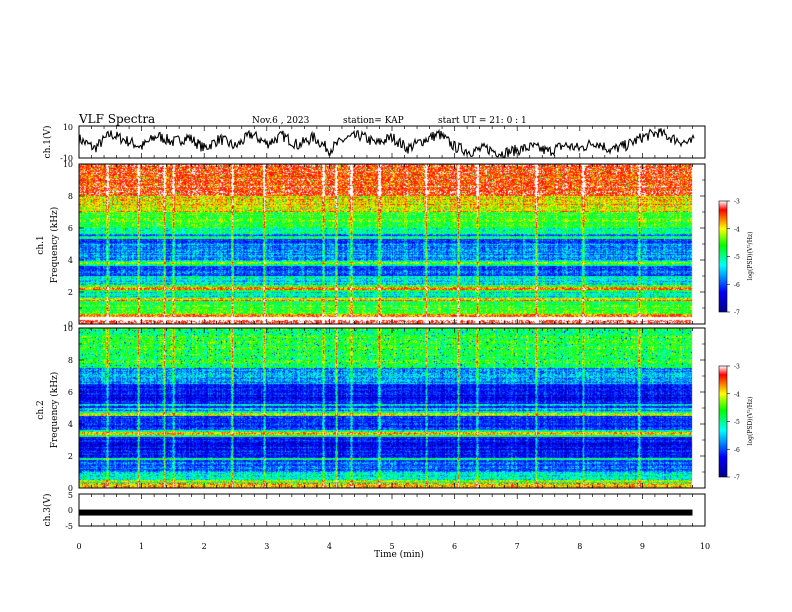  Describe the element at coordinates (54, 245) in the screenshot. I see `ch1-frequency-ylabel: Frequency (kHz)` at that location.